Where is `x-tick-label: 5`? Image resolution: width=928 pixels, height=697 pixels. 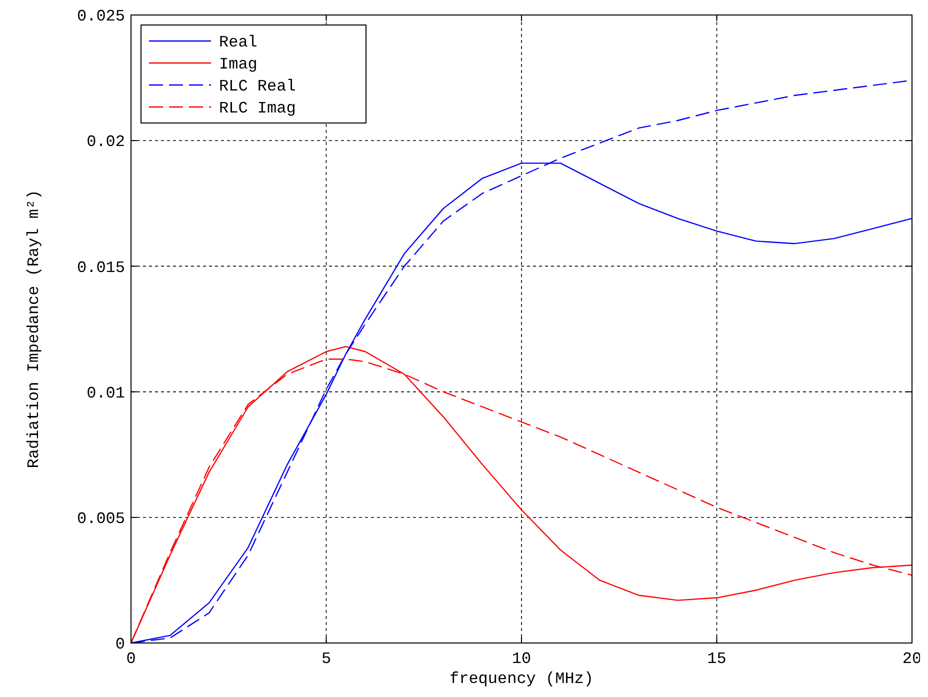 x-tick-label: 5 is located at coordinates (326, 659).